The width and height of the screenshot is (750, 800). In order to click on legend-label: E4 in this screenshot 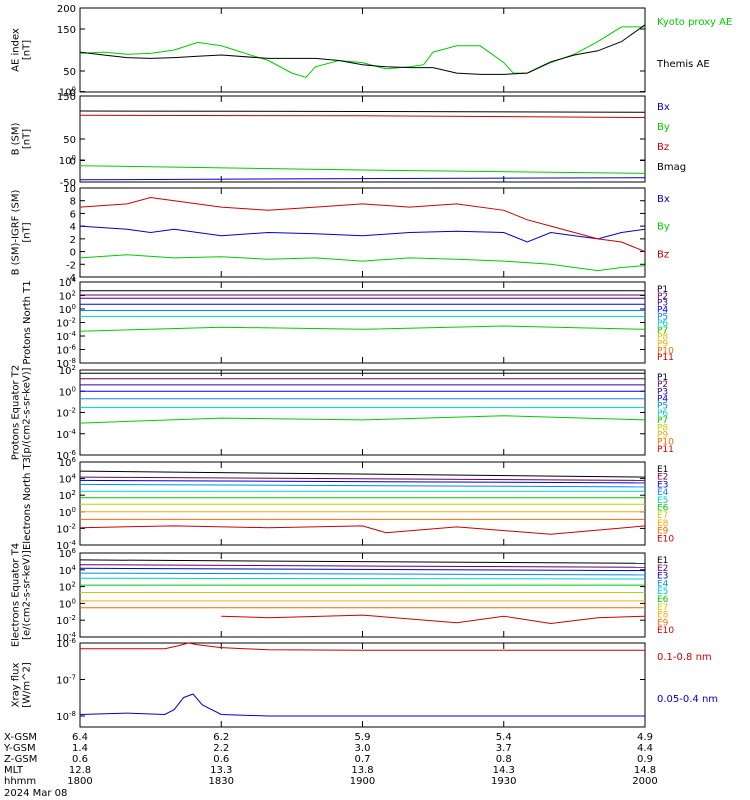, I will do `click(663, 584)`.